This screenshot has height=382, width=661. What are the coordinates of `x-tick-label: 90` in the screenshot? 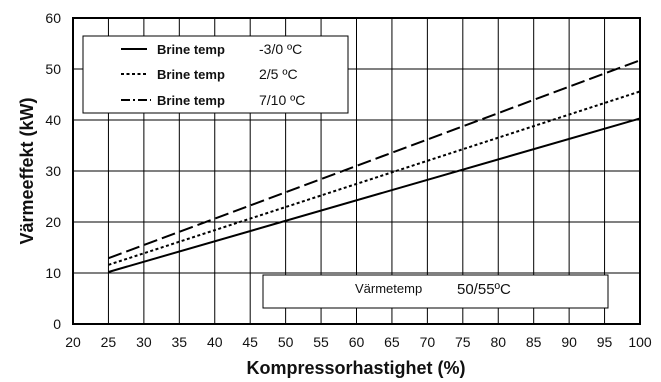 It's located at (569, 342).